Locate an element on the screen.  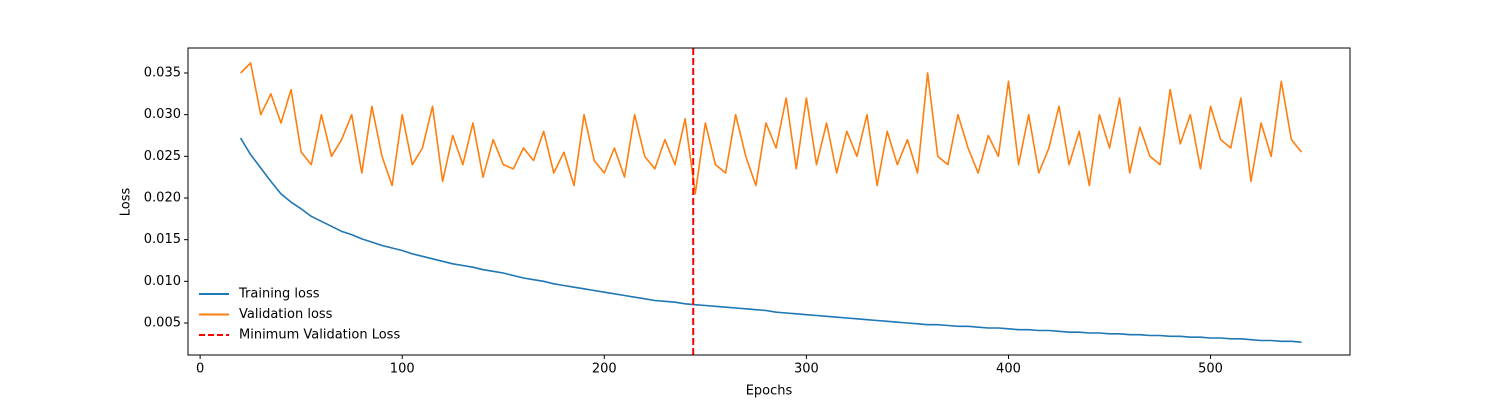
legend-label: Minimum Validation Loss is located at coordinates (319, 335).